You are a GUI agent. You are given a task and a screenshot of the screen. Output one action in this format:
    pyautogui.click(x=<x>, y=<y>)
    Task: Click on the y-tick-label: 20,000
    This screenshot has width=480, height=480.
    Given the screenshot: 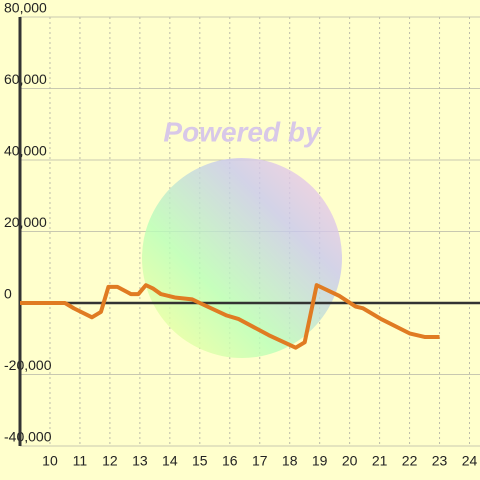 What is the action you would take?
    pyautogui.click(x=25, y=222)
    